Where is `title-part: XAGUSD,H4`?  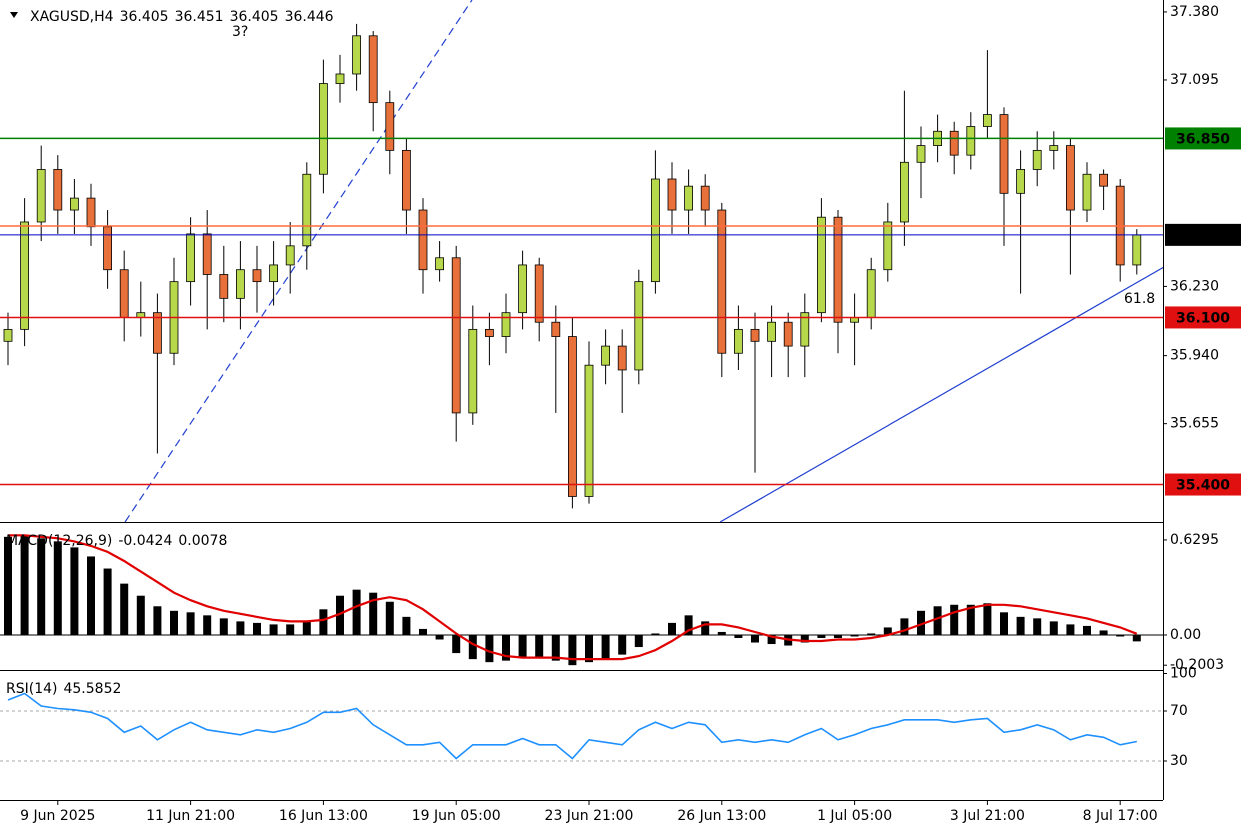
title-part: XAGUSD,H4 is located at coordinates (72, 17).